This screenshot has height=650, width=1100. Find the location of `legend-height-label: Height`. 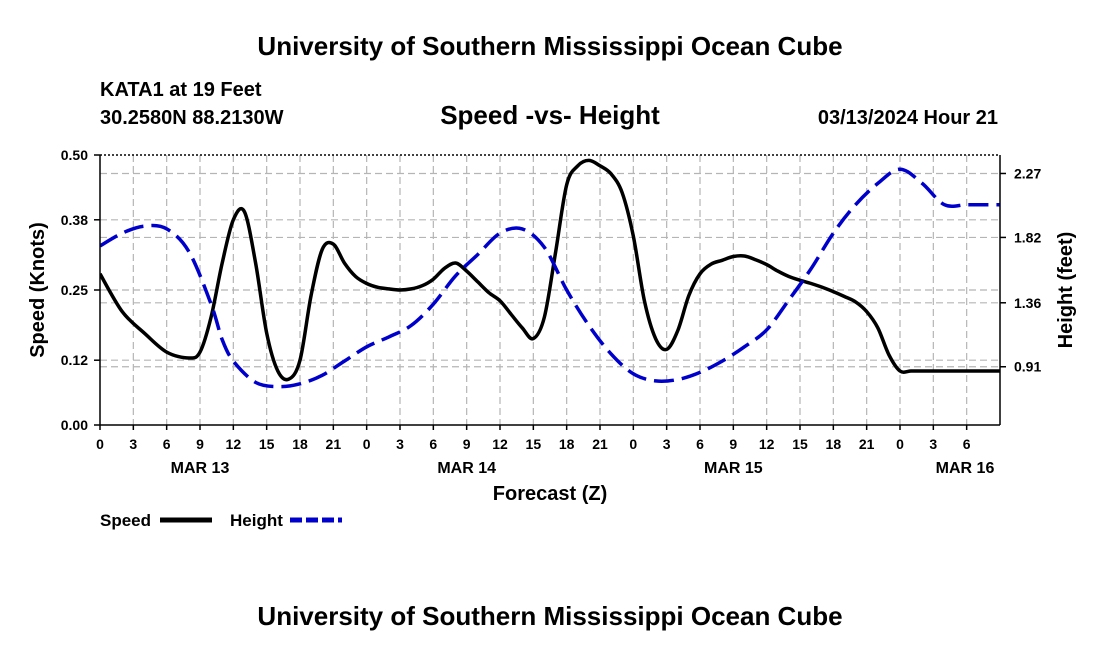

legend-height-label: Height is located at coordinates (256, 520).